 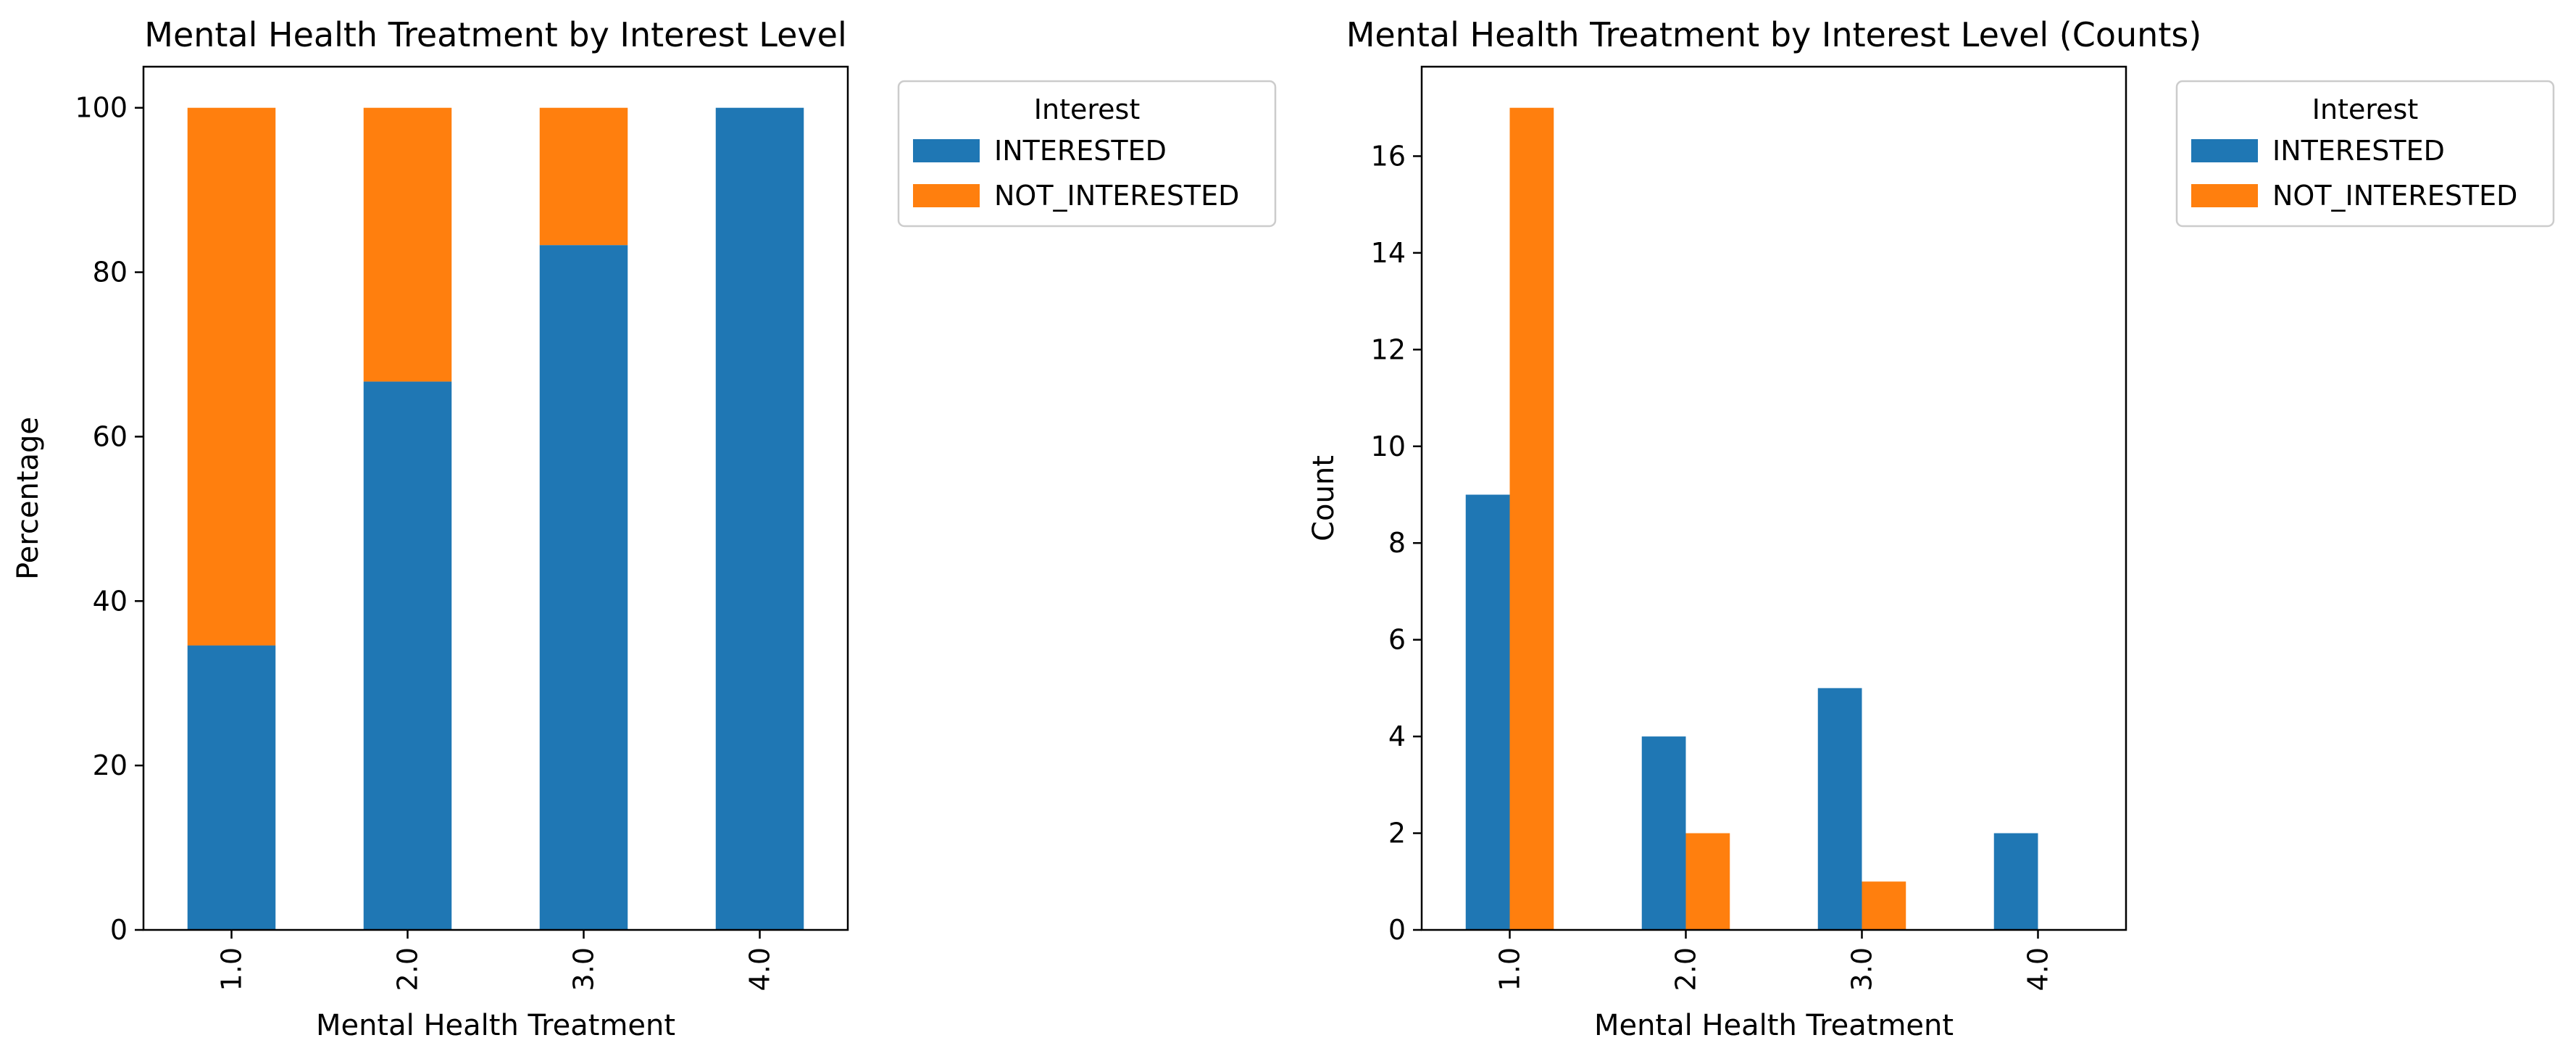 What do you see at coordinates (110, 601) in the screenshot?
I see `y-tick-label: 40` at bounding box center [110, 601].